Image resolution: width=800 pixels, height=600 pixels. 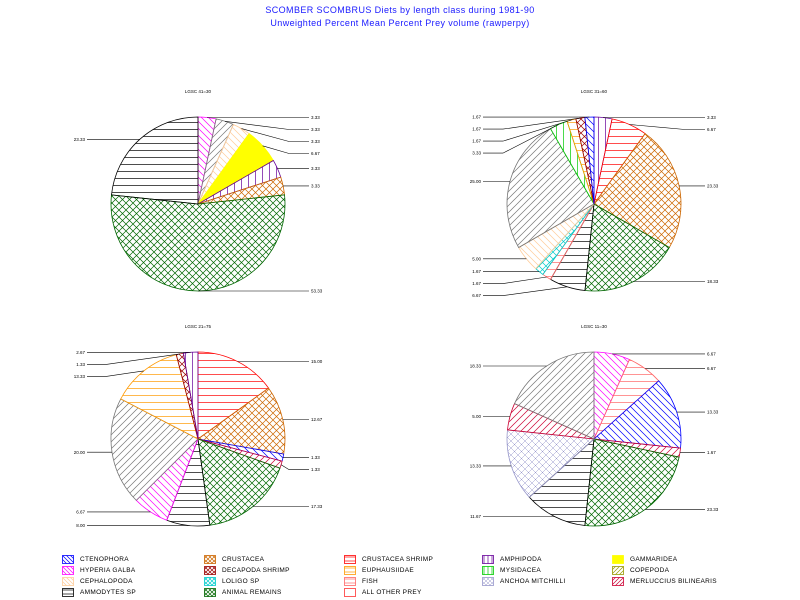 I want to click on pie-data-label: 20.00, so click(x=80, y=452).